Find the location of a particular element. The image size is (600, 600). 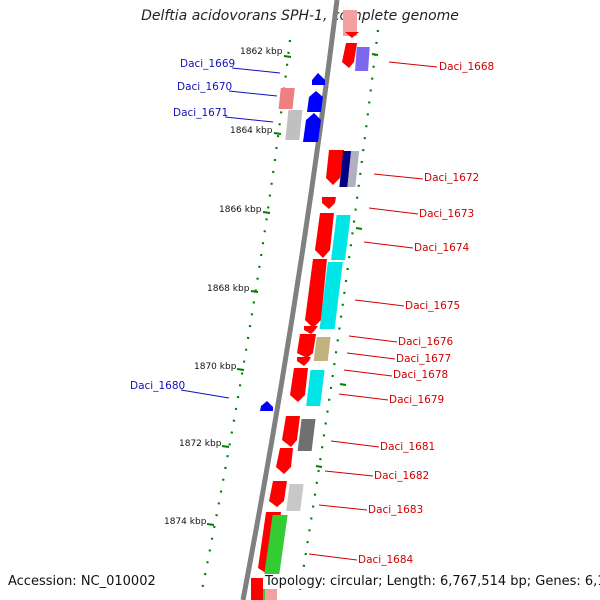

feature-bottom-red is located at coordinates (257, 589).